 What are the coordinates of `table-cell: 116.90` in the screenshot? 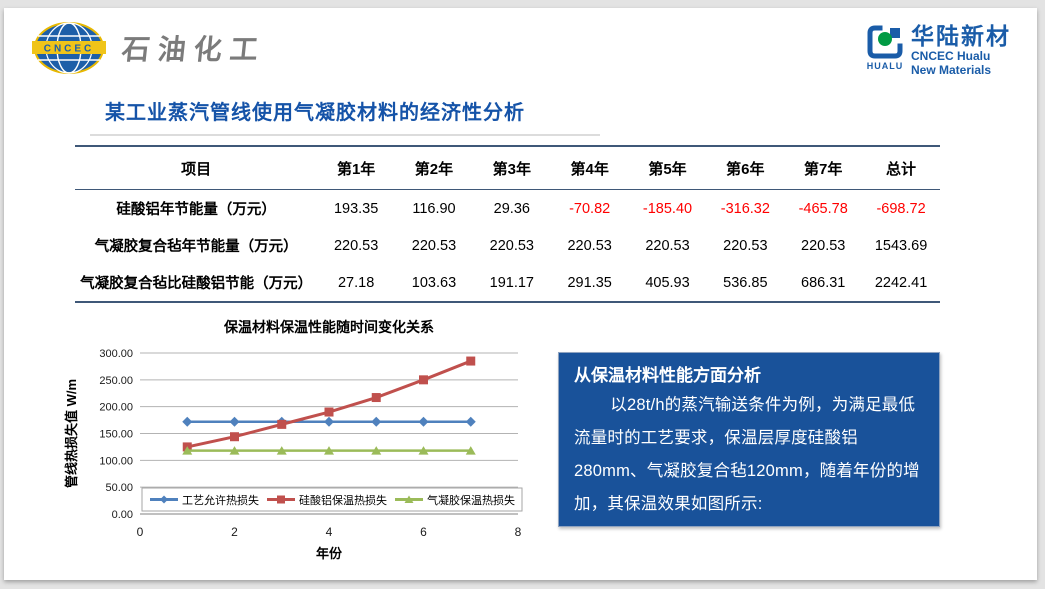 It's located at (434, 208).